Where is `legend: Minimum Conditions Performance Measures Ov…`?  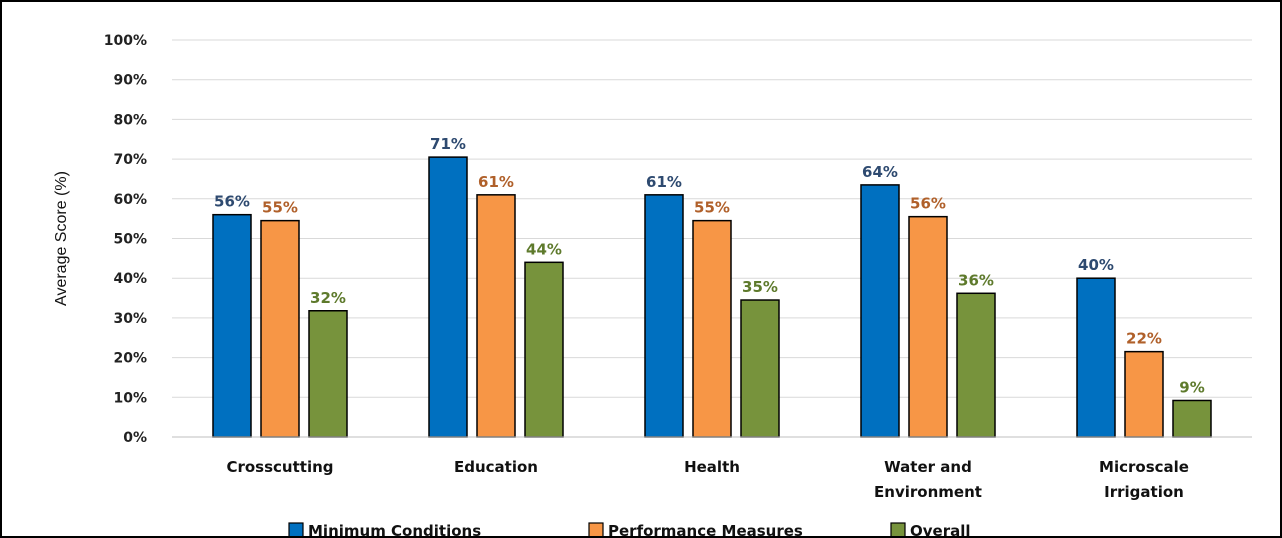 legend: Minimum Conditions Performance Measures Ov… is located at coordinates (629, 529).